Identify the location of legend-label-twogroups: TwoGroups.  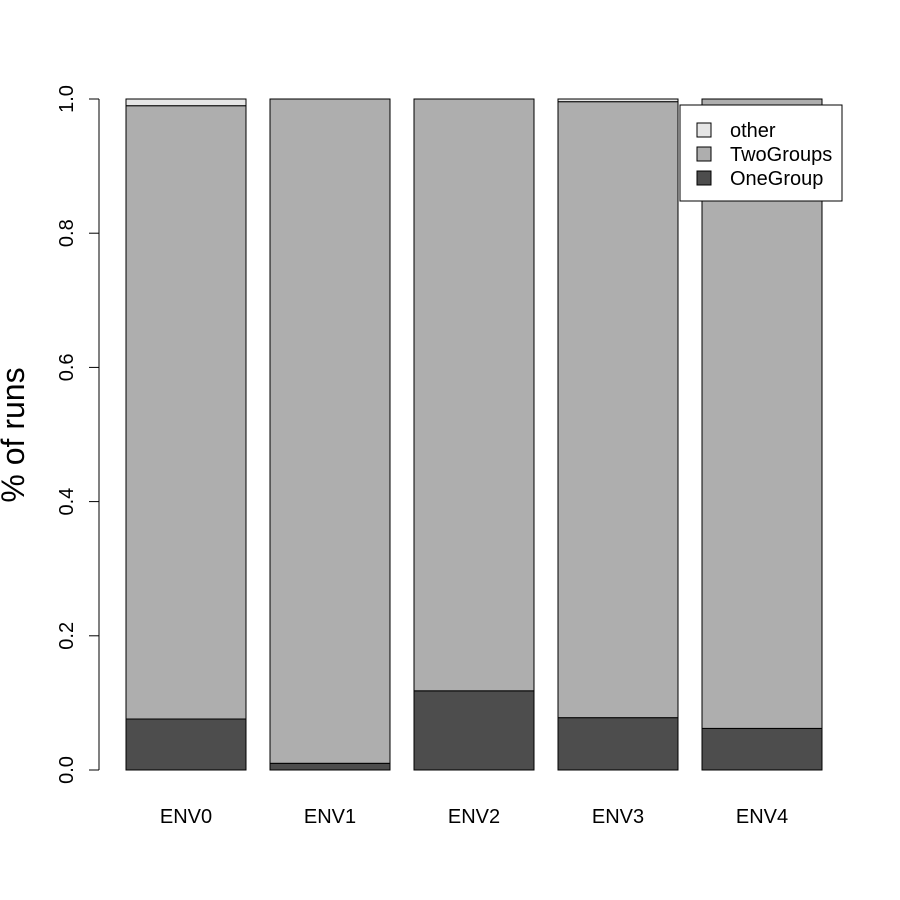
(781, 155).